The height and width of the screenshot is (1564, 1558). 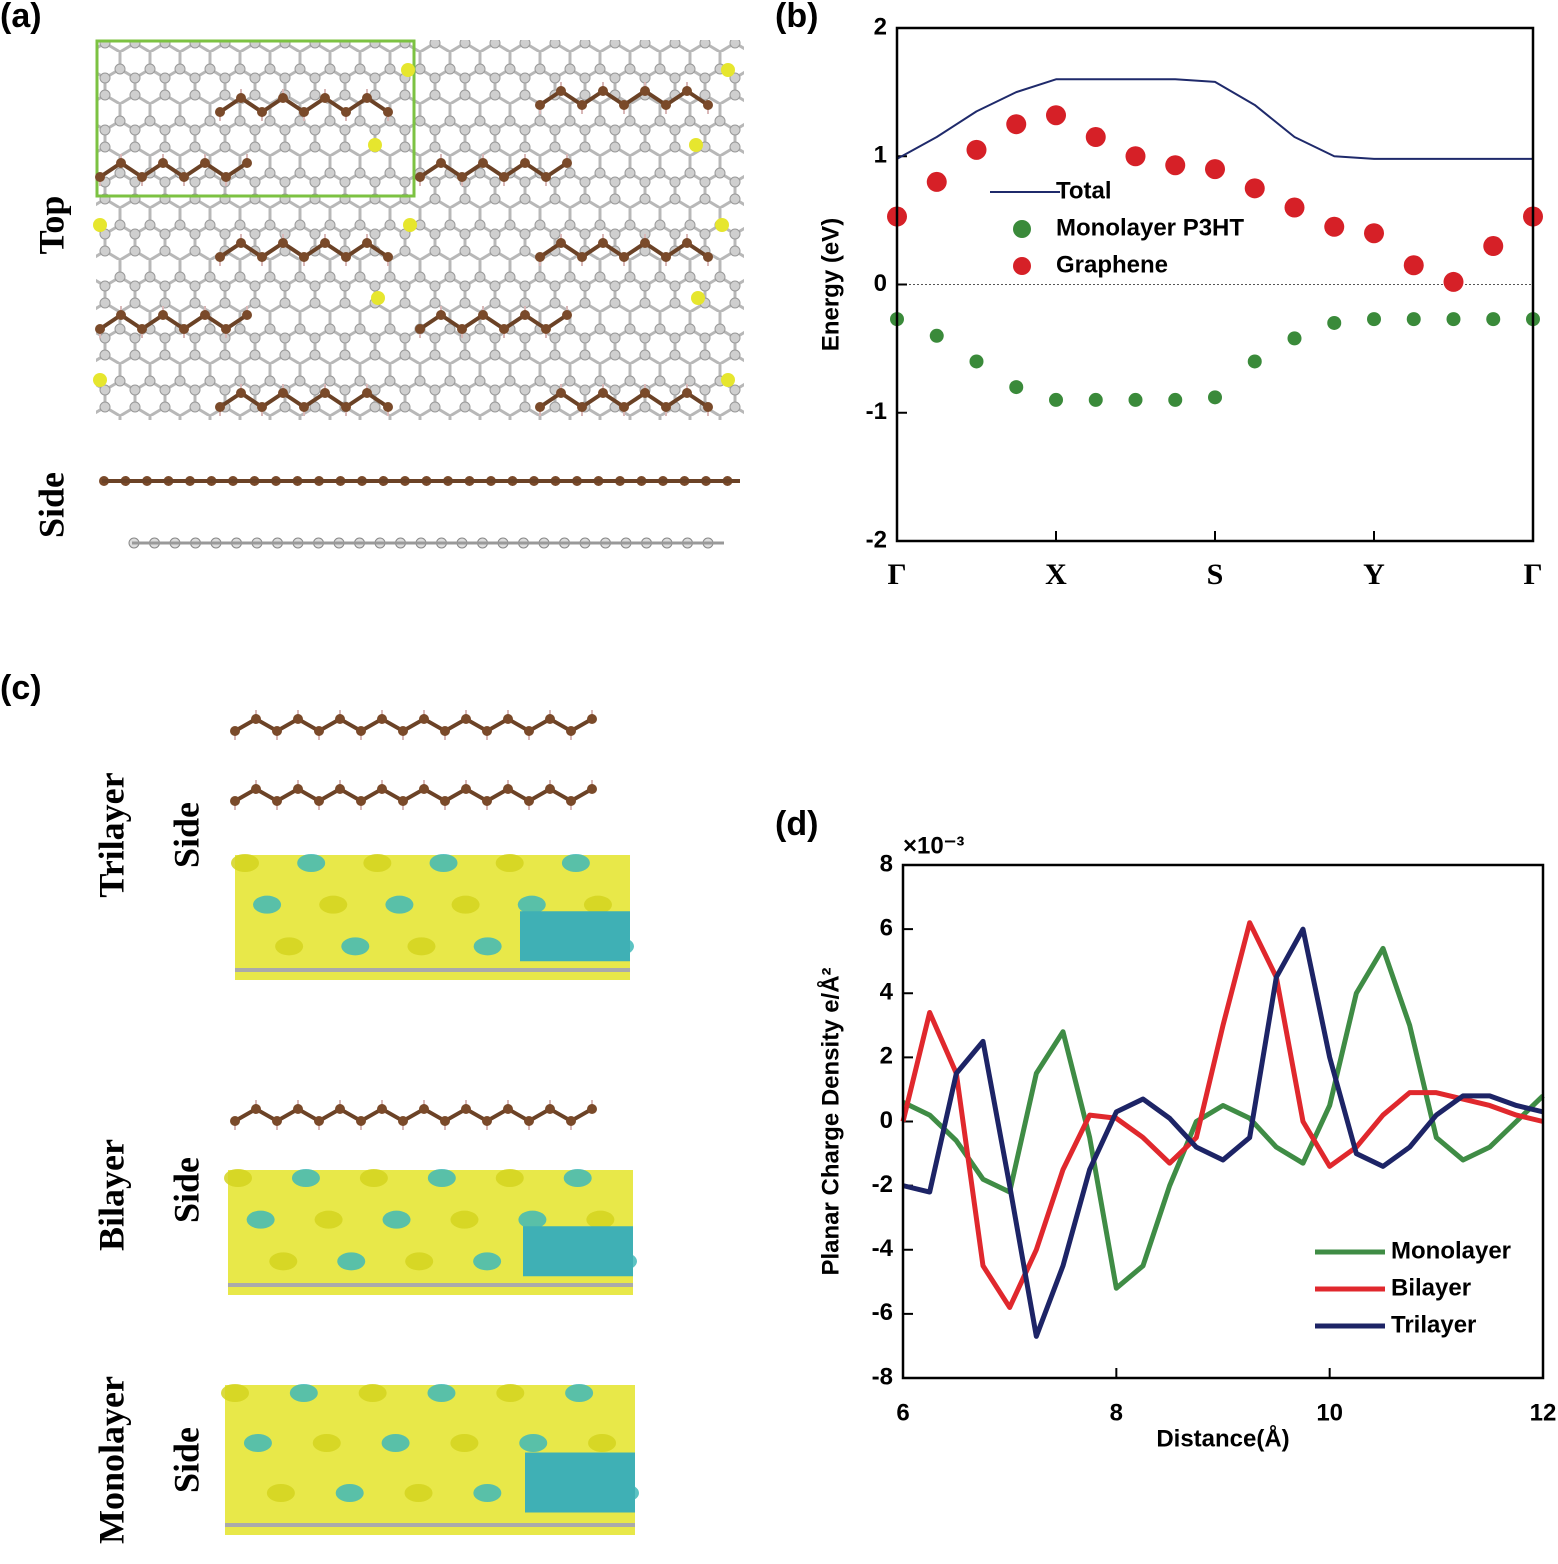 What do you see at coordinates (796, 17) in the screenshot?
I see `panel-label: (b)` at bounding box center [796, 17].